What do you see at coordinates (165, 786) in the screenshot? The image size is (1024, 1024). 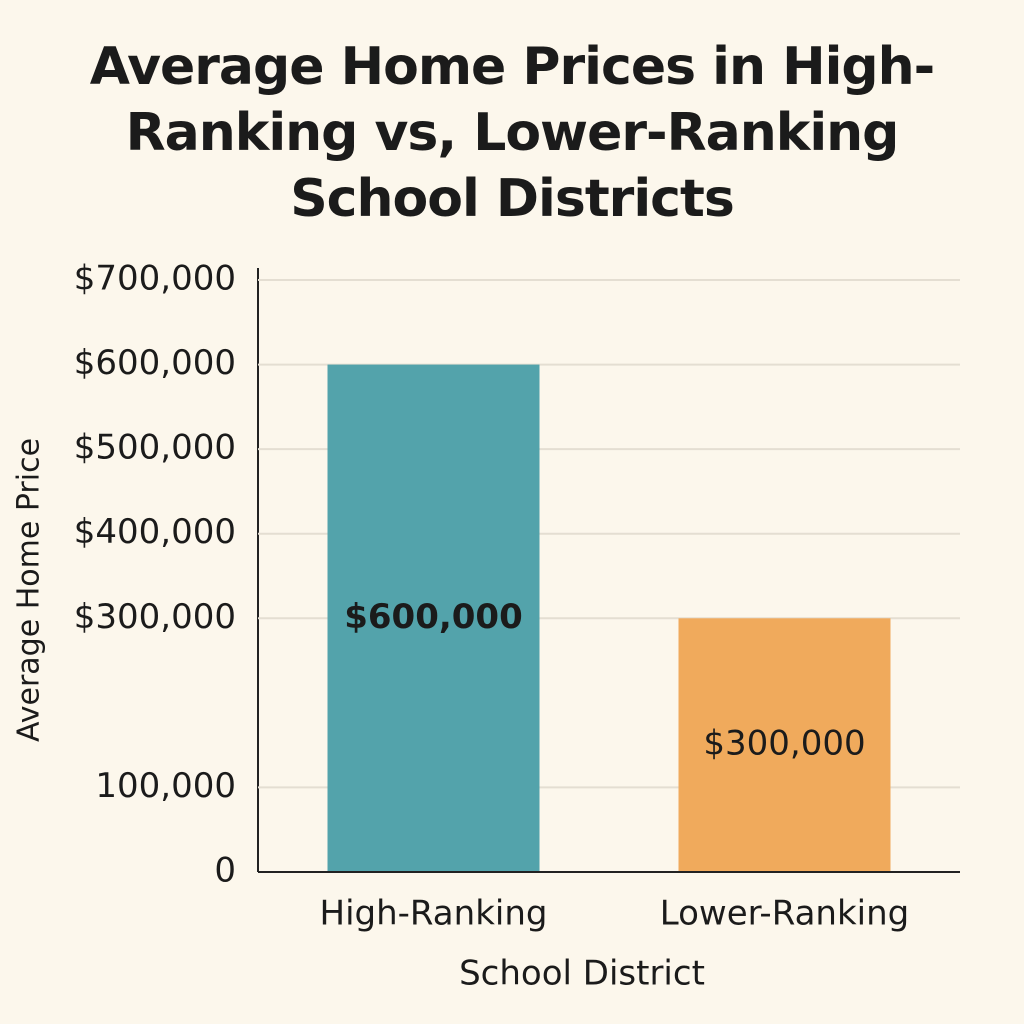 I see `y-tick-label: 100,000` at bounding box center [165, 786].